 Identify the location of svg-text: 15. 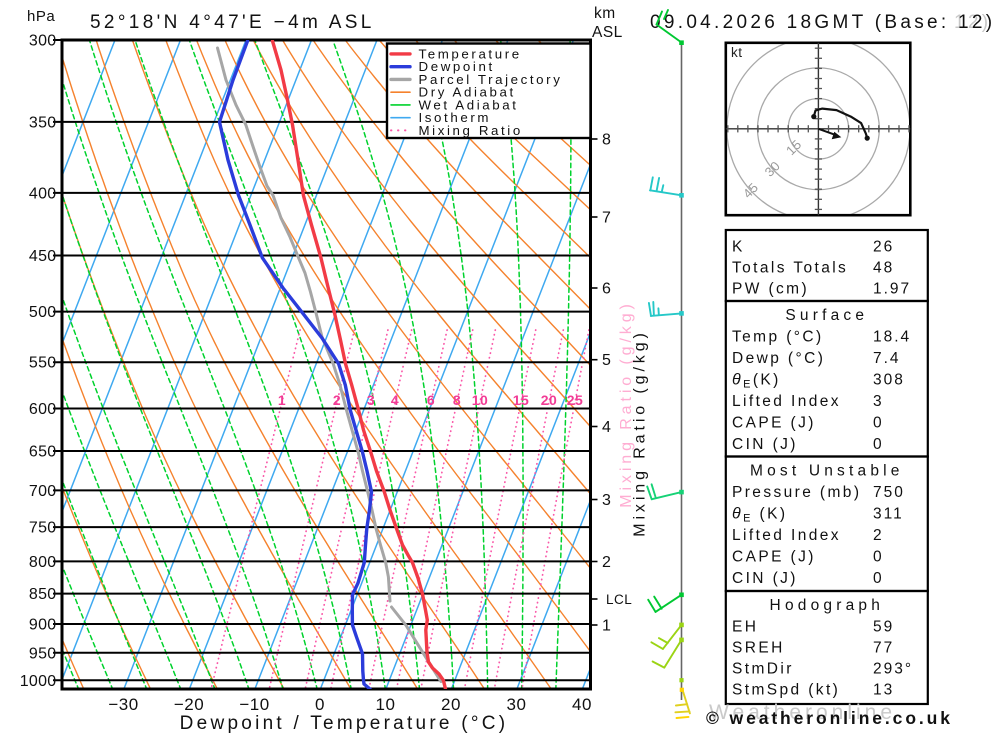
(521, 400).